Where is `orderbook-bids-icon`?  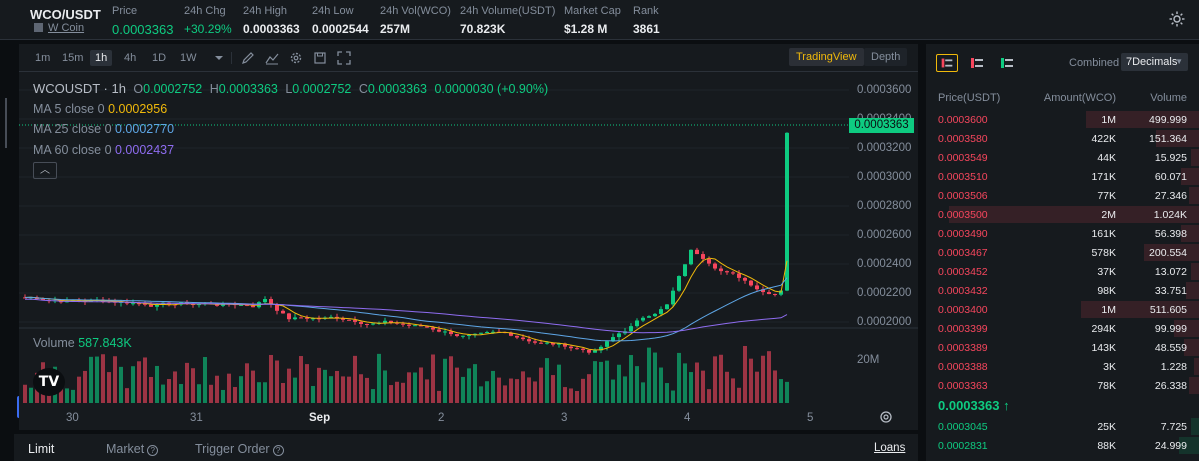
orderbook-bids-icon is located at coordinates (977, 63).